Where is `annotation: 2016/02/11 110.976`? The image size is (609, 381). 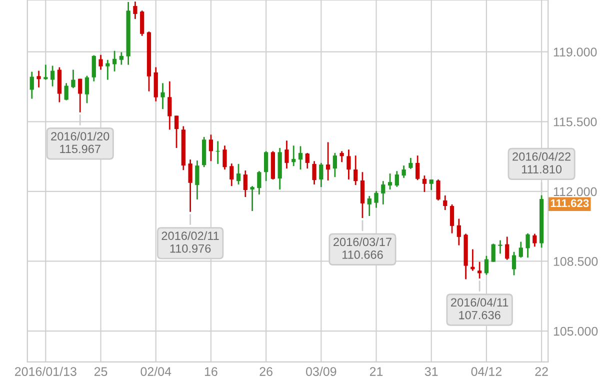
annotation: 2016/02/11 110.976 is located at coordinates (190, 242).